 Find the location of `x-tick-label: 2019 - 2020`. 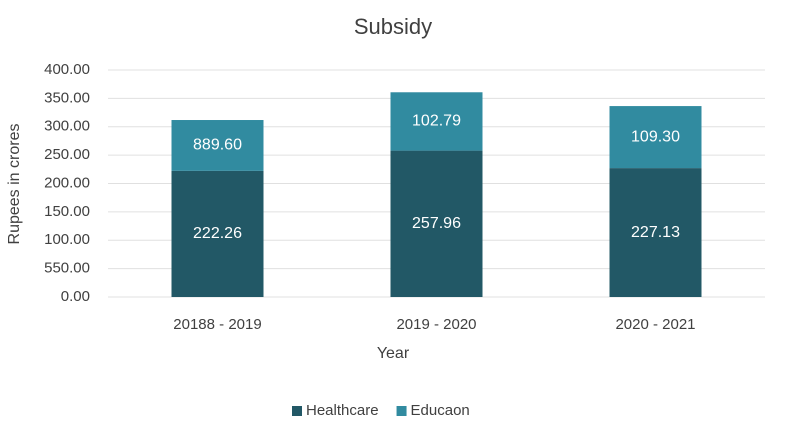

x-tick-label: 2019 - 2020 is located at coordinates (436, 324).